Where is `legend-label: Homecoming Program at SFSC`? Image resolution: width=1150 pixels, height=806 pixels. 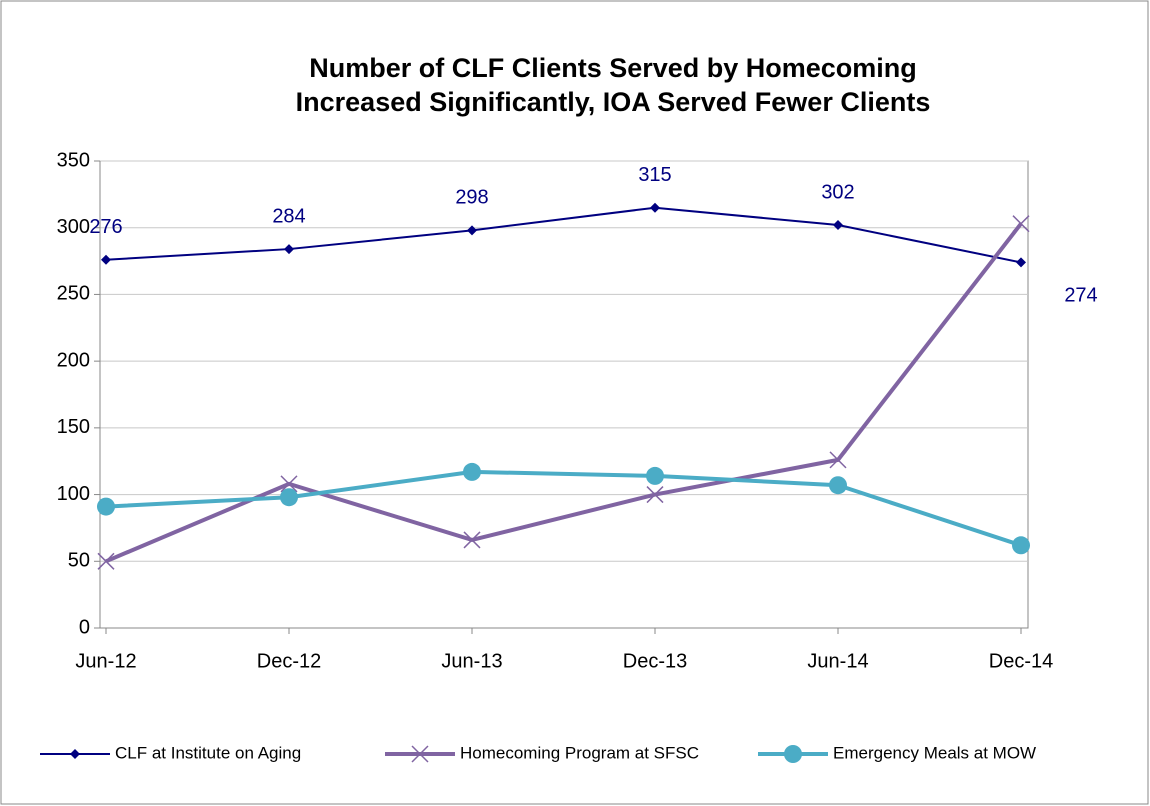
legend-label: Homecoming Program at SFSC is located at coordinates (579, 752).